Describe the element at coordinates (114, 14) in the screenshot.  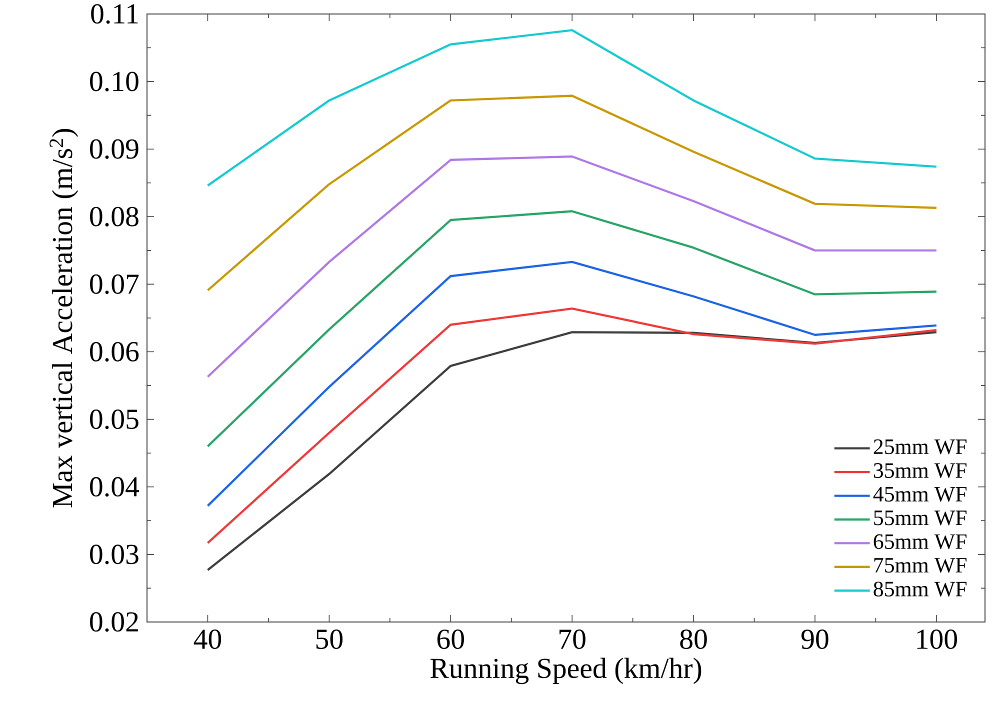
I see `y-tick-label: 0.11` at that location.